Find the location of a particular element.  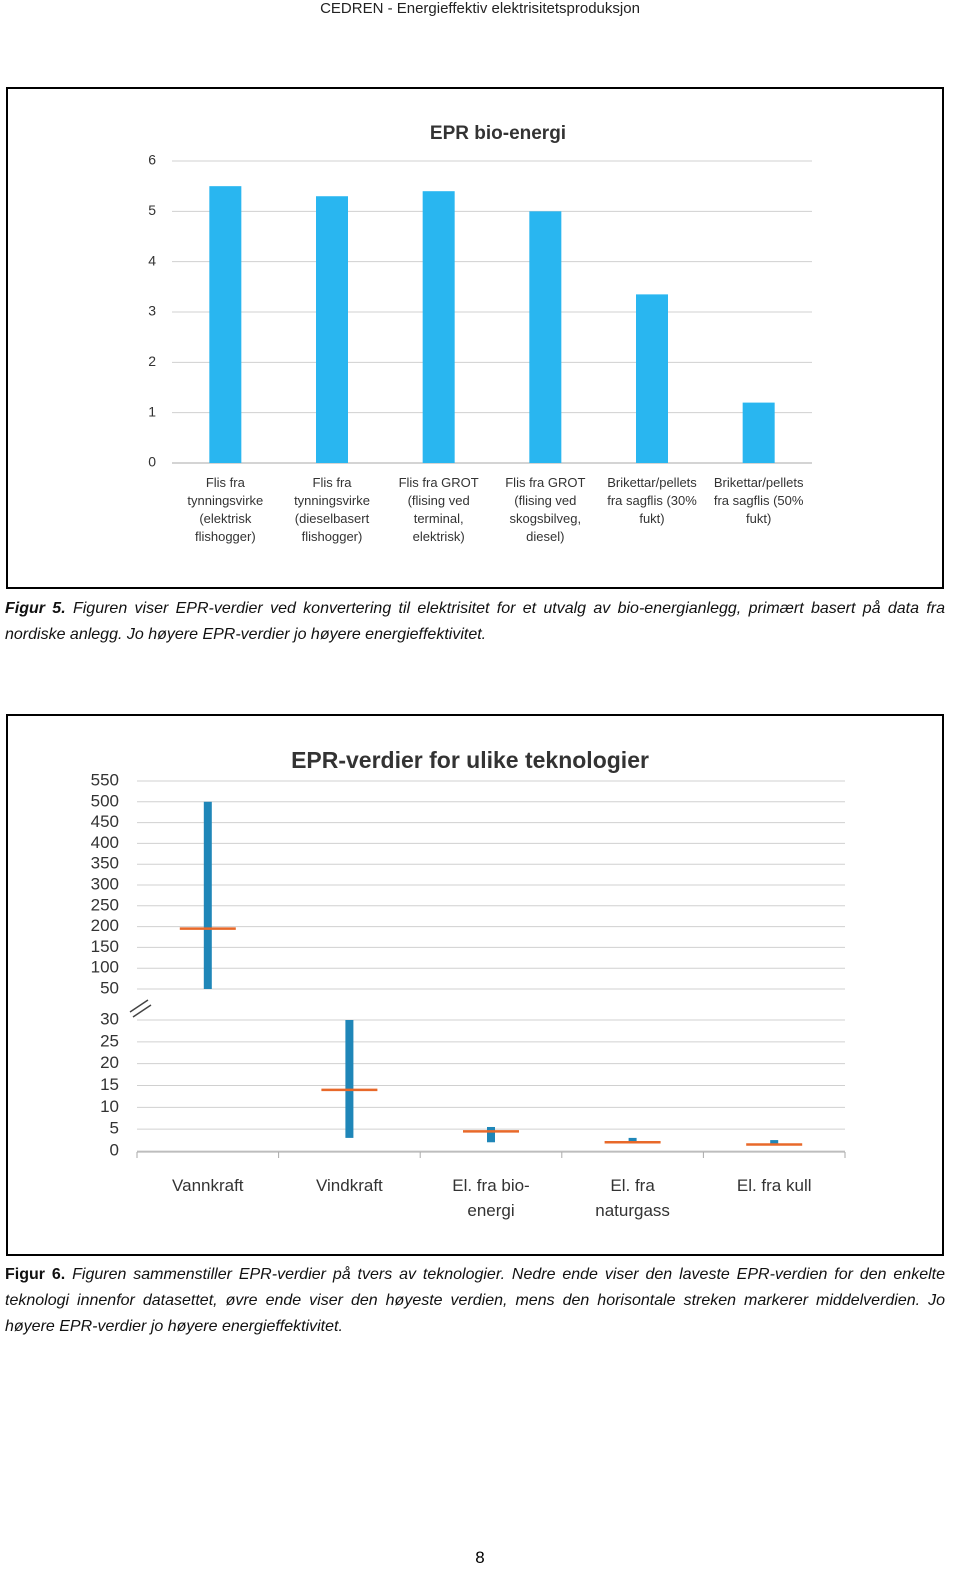

y-tick-label: 350 is located at coordinates (105, 863).